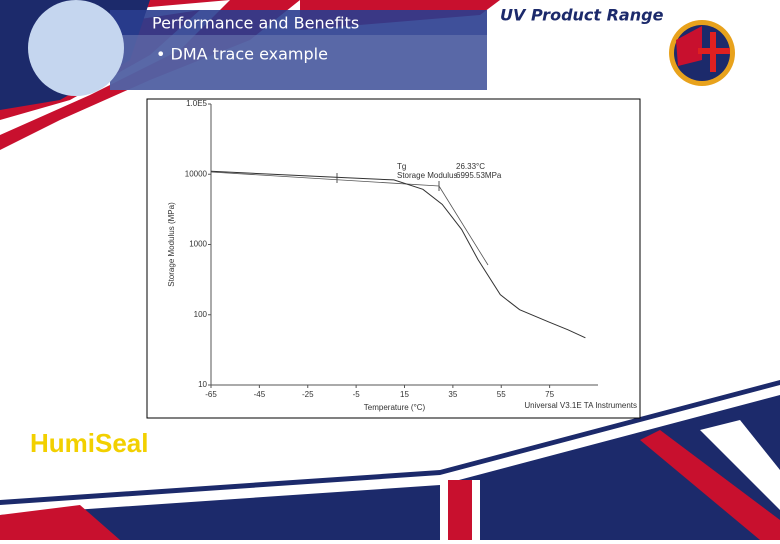  I want to click on y-tick-label: 10000, so click(196, 173).